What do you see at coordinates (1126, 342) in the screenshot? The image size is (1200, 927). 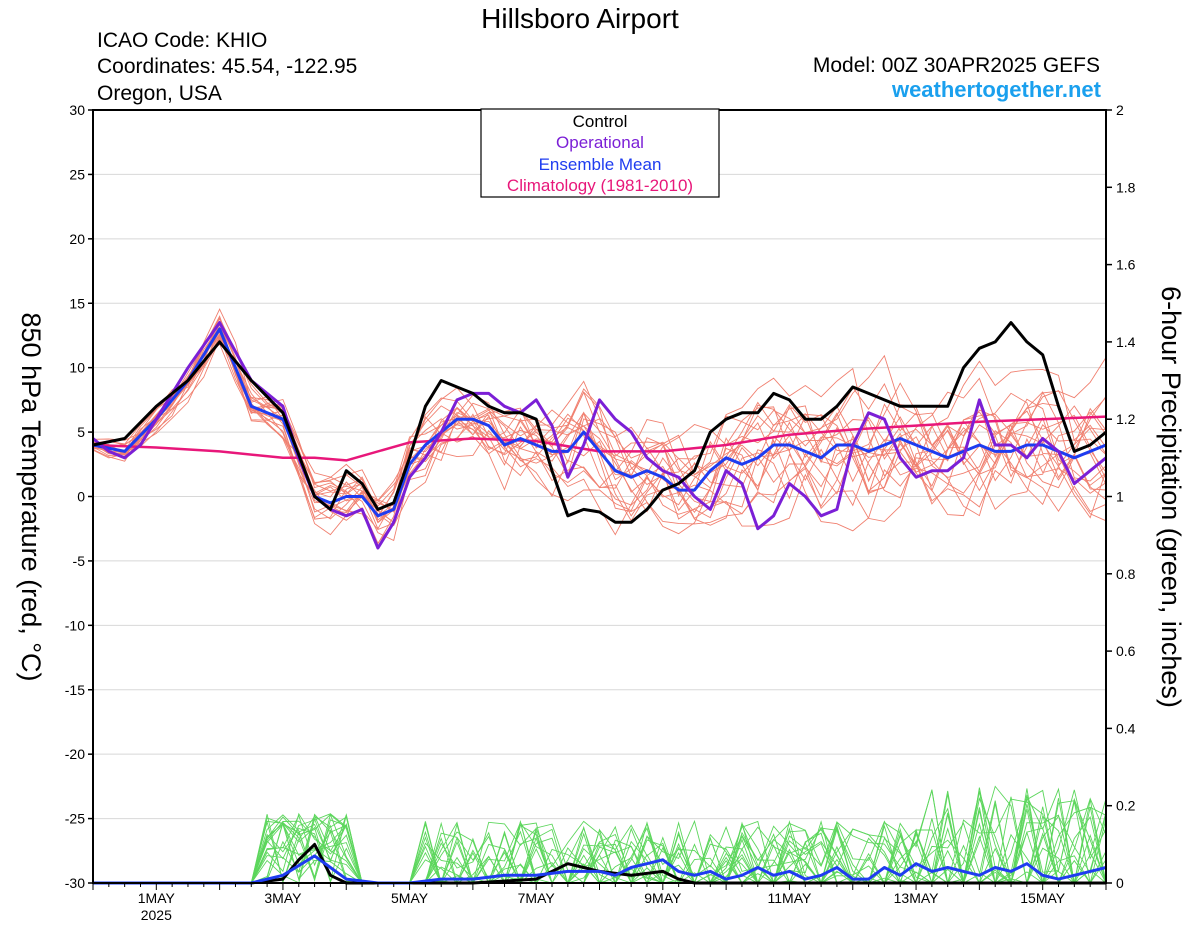 I see `y-right-tick-label: 1.4` at bounding box center [1126, 342].